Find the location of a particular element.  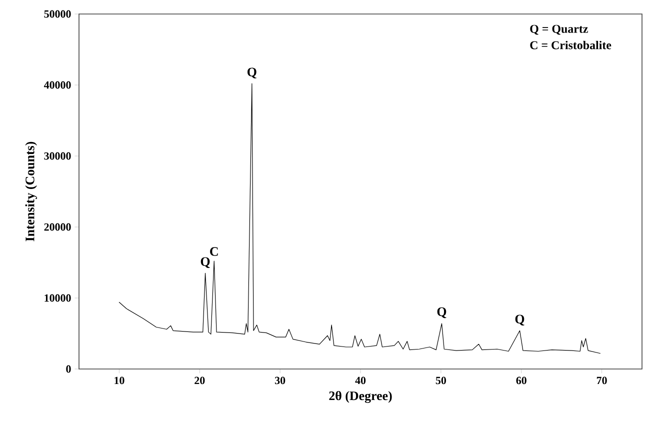

x-tick-label: 70 is located at coordinates (601, 380).